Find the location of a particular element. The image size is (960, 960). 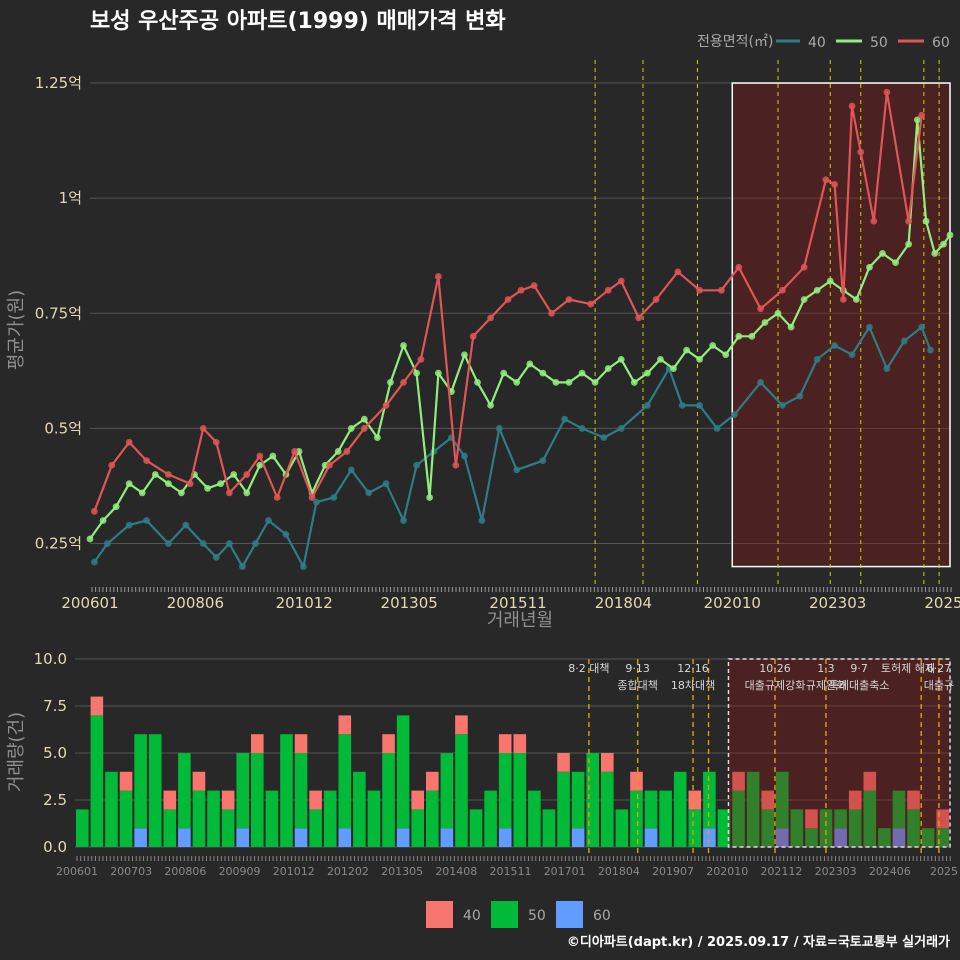

policy-annotation: 12·16 is located at coordinates (693, 668).